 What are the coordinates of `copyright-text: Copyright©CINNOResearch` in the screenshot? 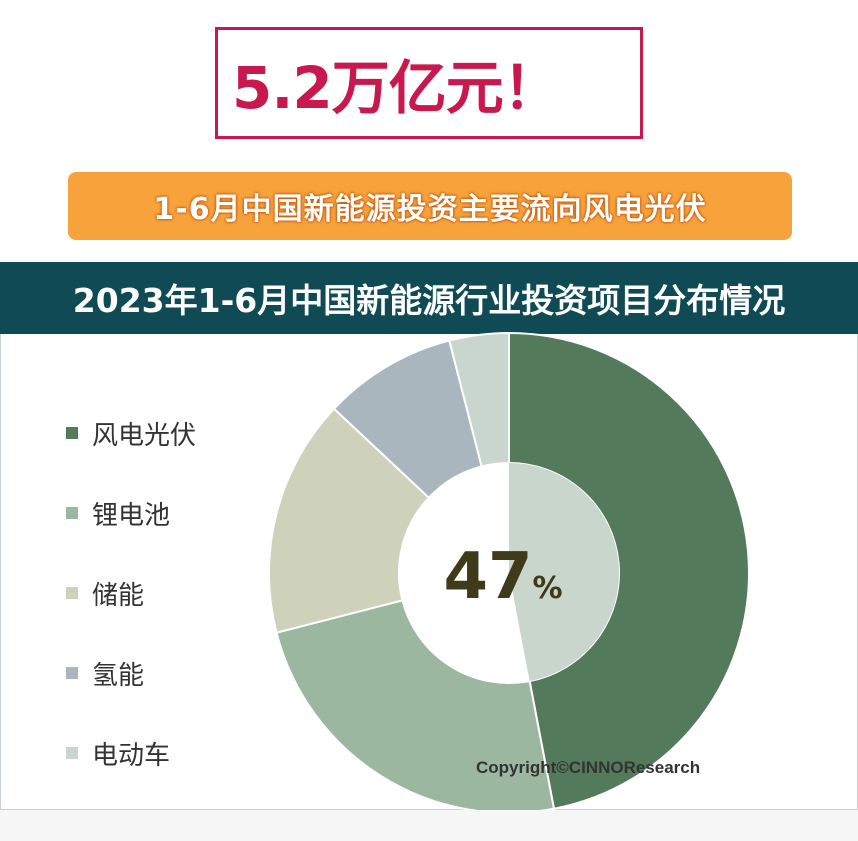 It's located at (588, 767).